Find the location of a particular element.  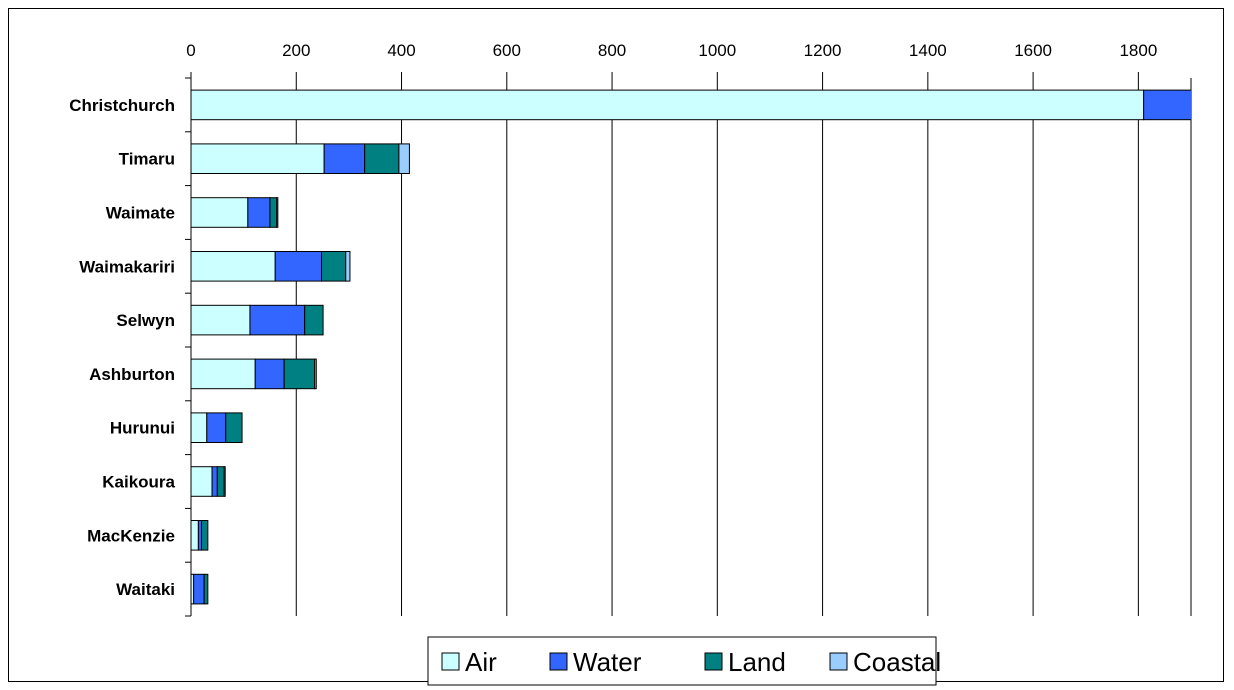

x-tick-label: 400 is located at coordinates (401, 50).